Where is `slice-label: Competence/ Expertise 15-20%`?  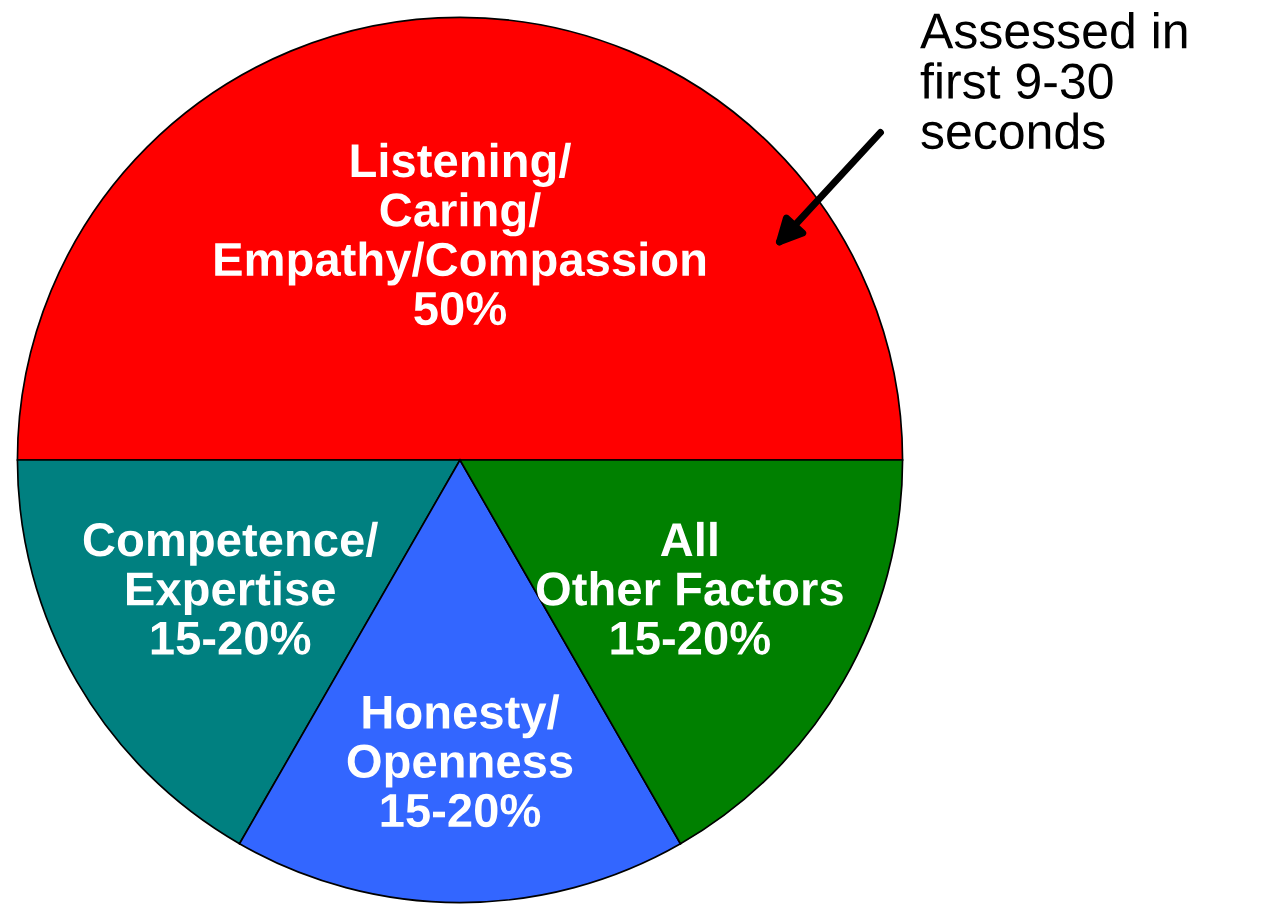 slice-label: Competence/ Expertise 15-20% is located at coordinates (230, 588).